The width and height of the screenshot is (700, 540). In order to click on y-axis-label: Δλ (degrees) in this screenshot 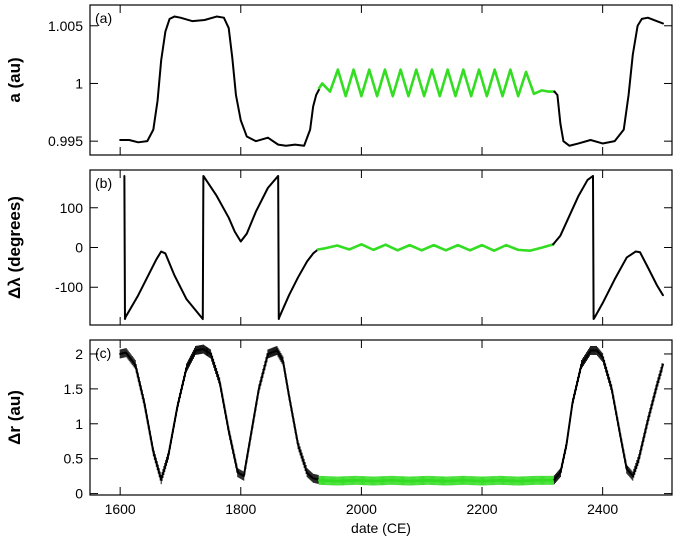, I will do `click(14, 247)`.